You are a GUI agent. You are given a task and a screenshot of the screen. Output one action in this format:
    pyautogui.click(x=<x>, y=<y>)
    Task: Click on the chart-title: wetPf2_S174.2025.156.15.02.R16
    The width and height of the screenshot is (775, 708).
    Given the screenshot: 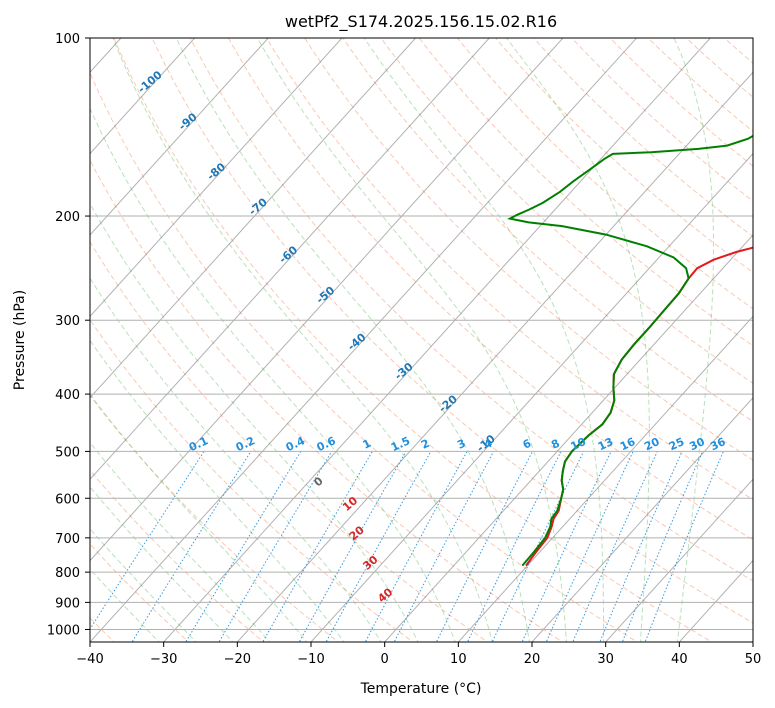 What is the action you would take?
    pyautogui.click(x=421, y=22)
    